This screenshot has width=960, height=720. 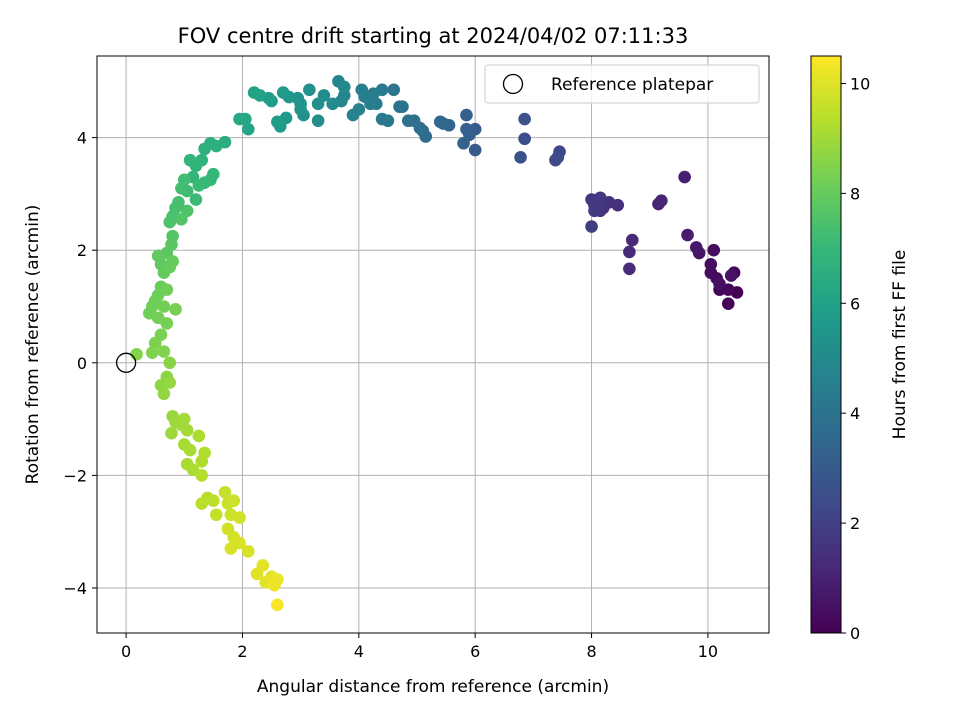 What do you see at coordinates (126, 362) in the screenshot?
I see `reference-marker` at bounding box center [126, 362].